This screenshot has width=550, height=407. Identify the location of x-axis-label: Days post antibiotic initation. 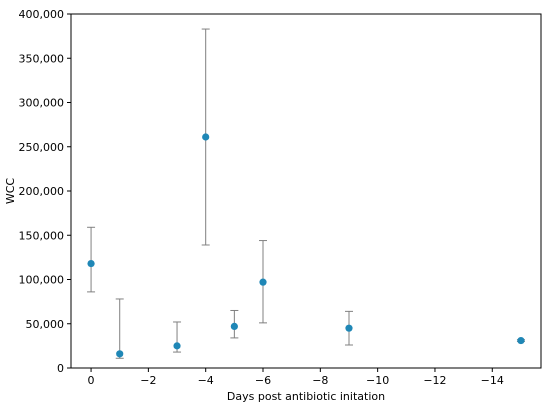
(306, 396).